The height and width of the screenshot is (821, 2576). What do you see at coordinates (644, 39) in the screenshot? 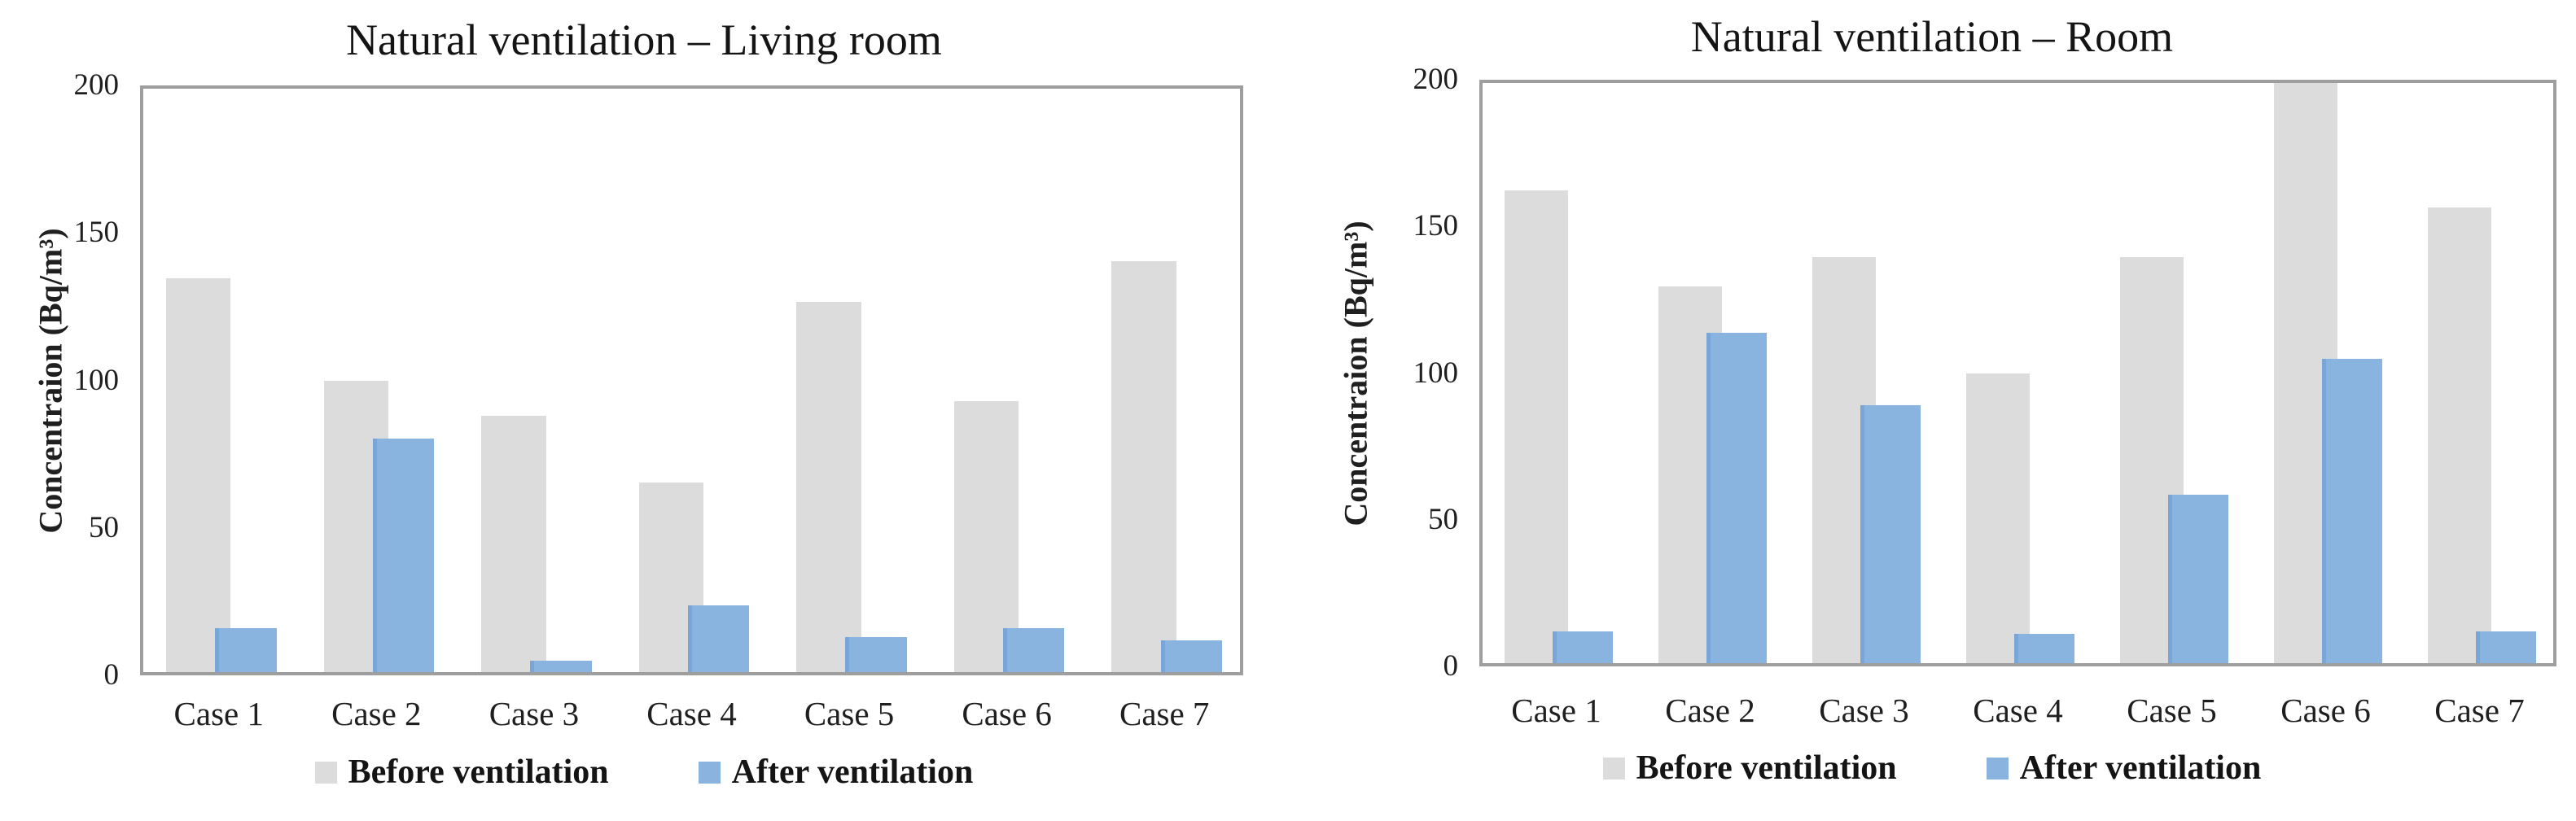
I see `chart-title: Natural ventilation – Living room` at bounding box center [644, 39].